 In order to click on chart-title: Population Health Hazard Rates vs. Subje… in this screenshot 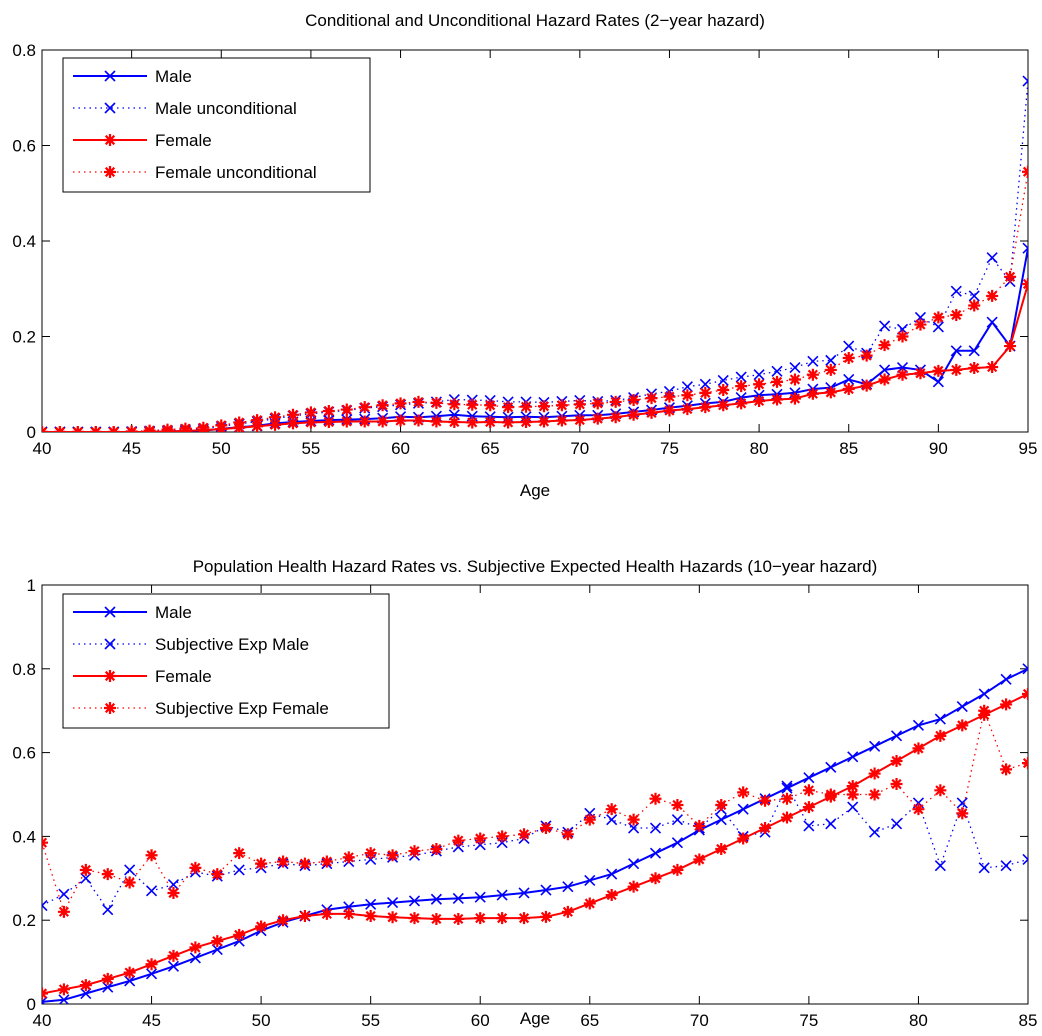, I will do `click(535, 566)`.